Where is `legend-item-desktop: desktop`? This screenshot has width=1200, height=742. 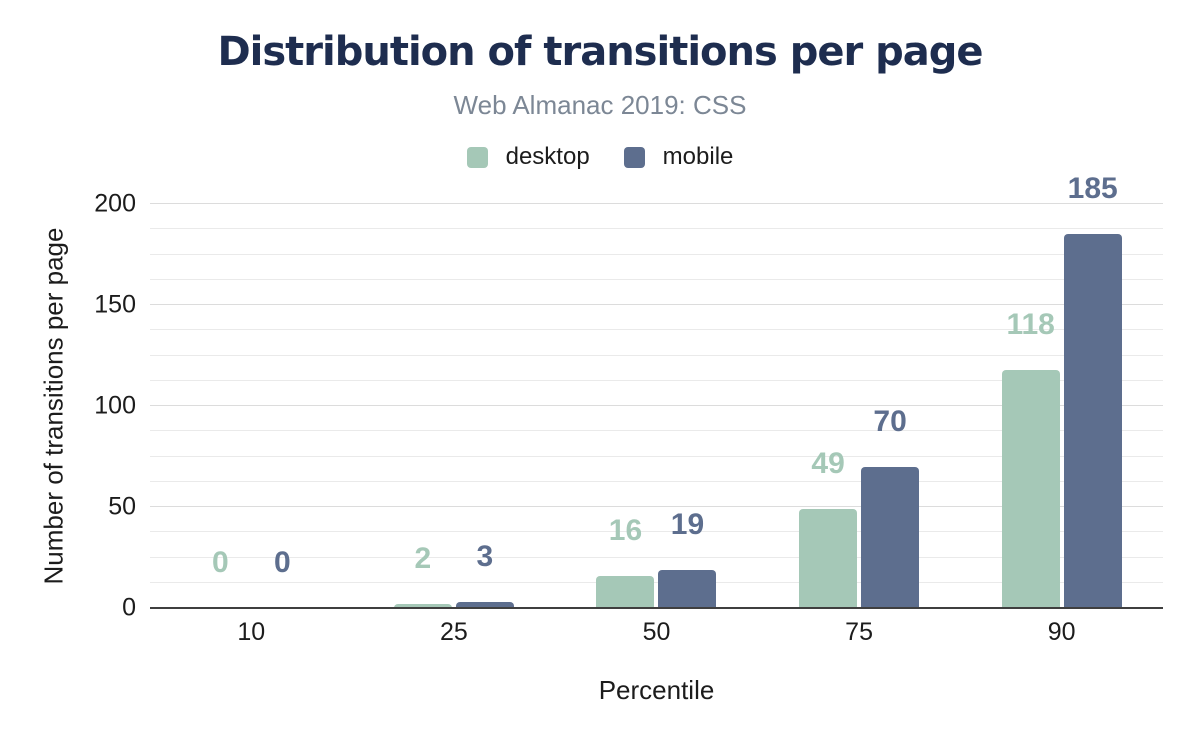 legend-item-desktop: desktop is located at coordinates (528, 157).